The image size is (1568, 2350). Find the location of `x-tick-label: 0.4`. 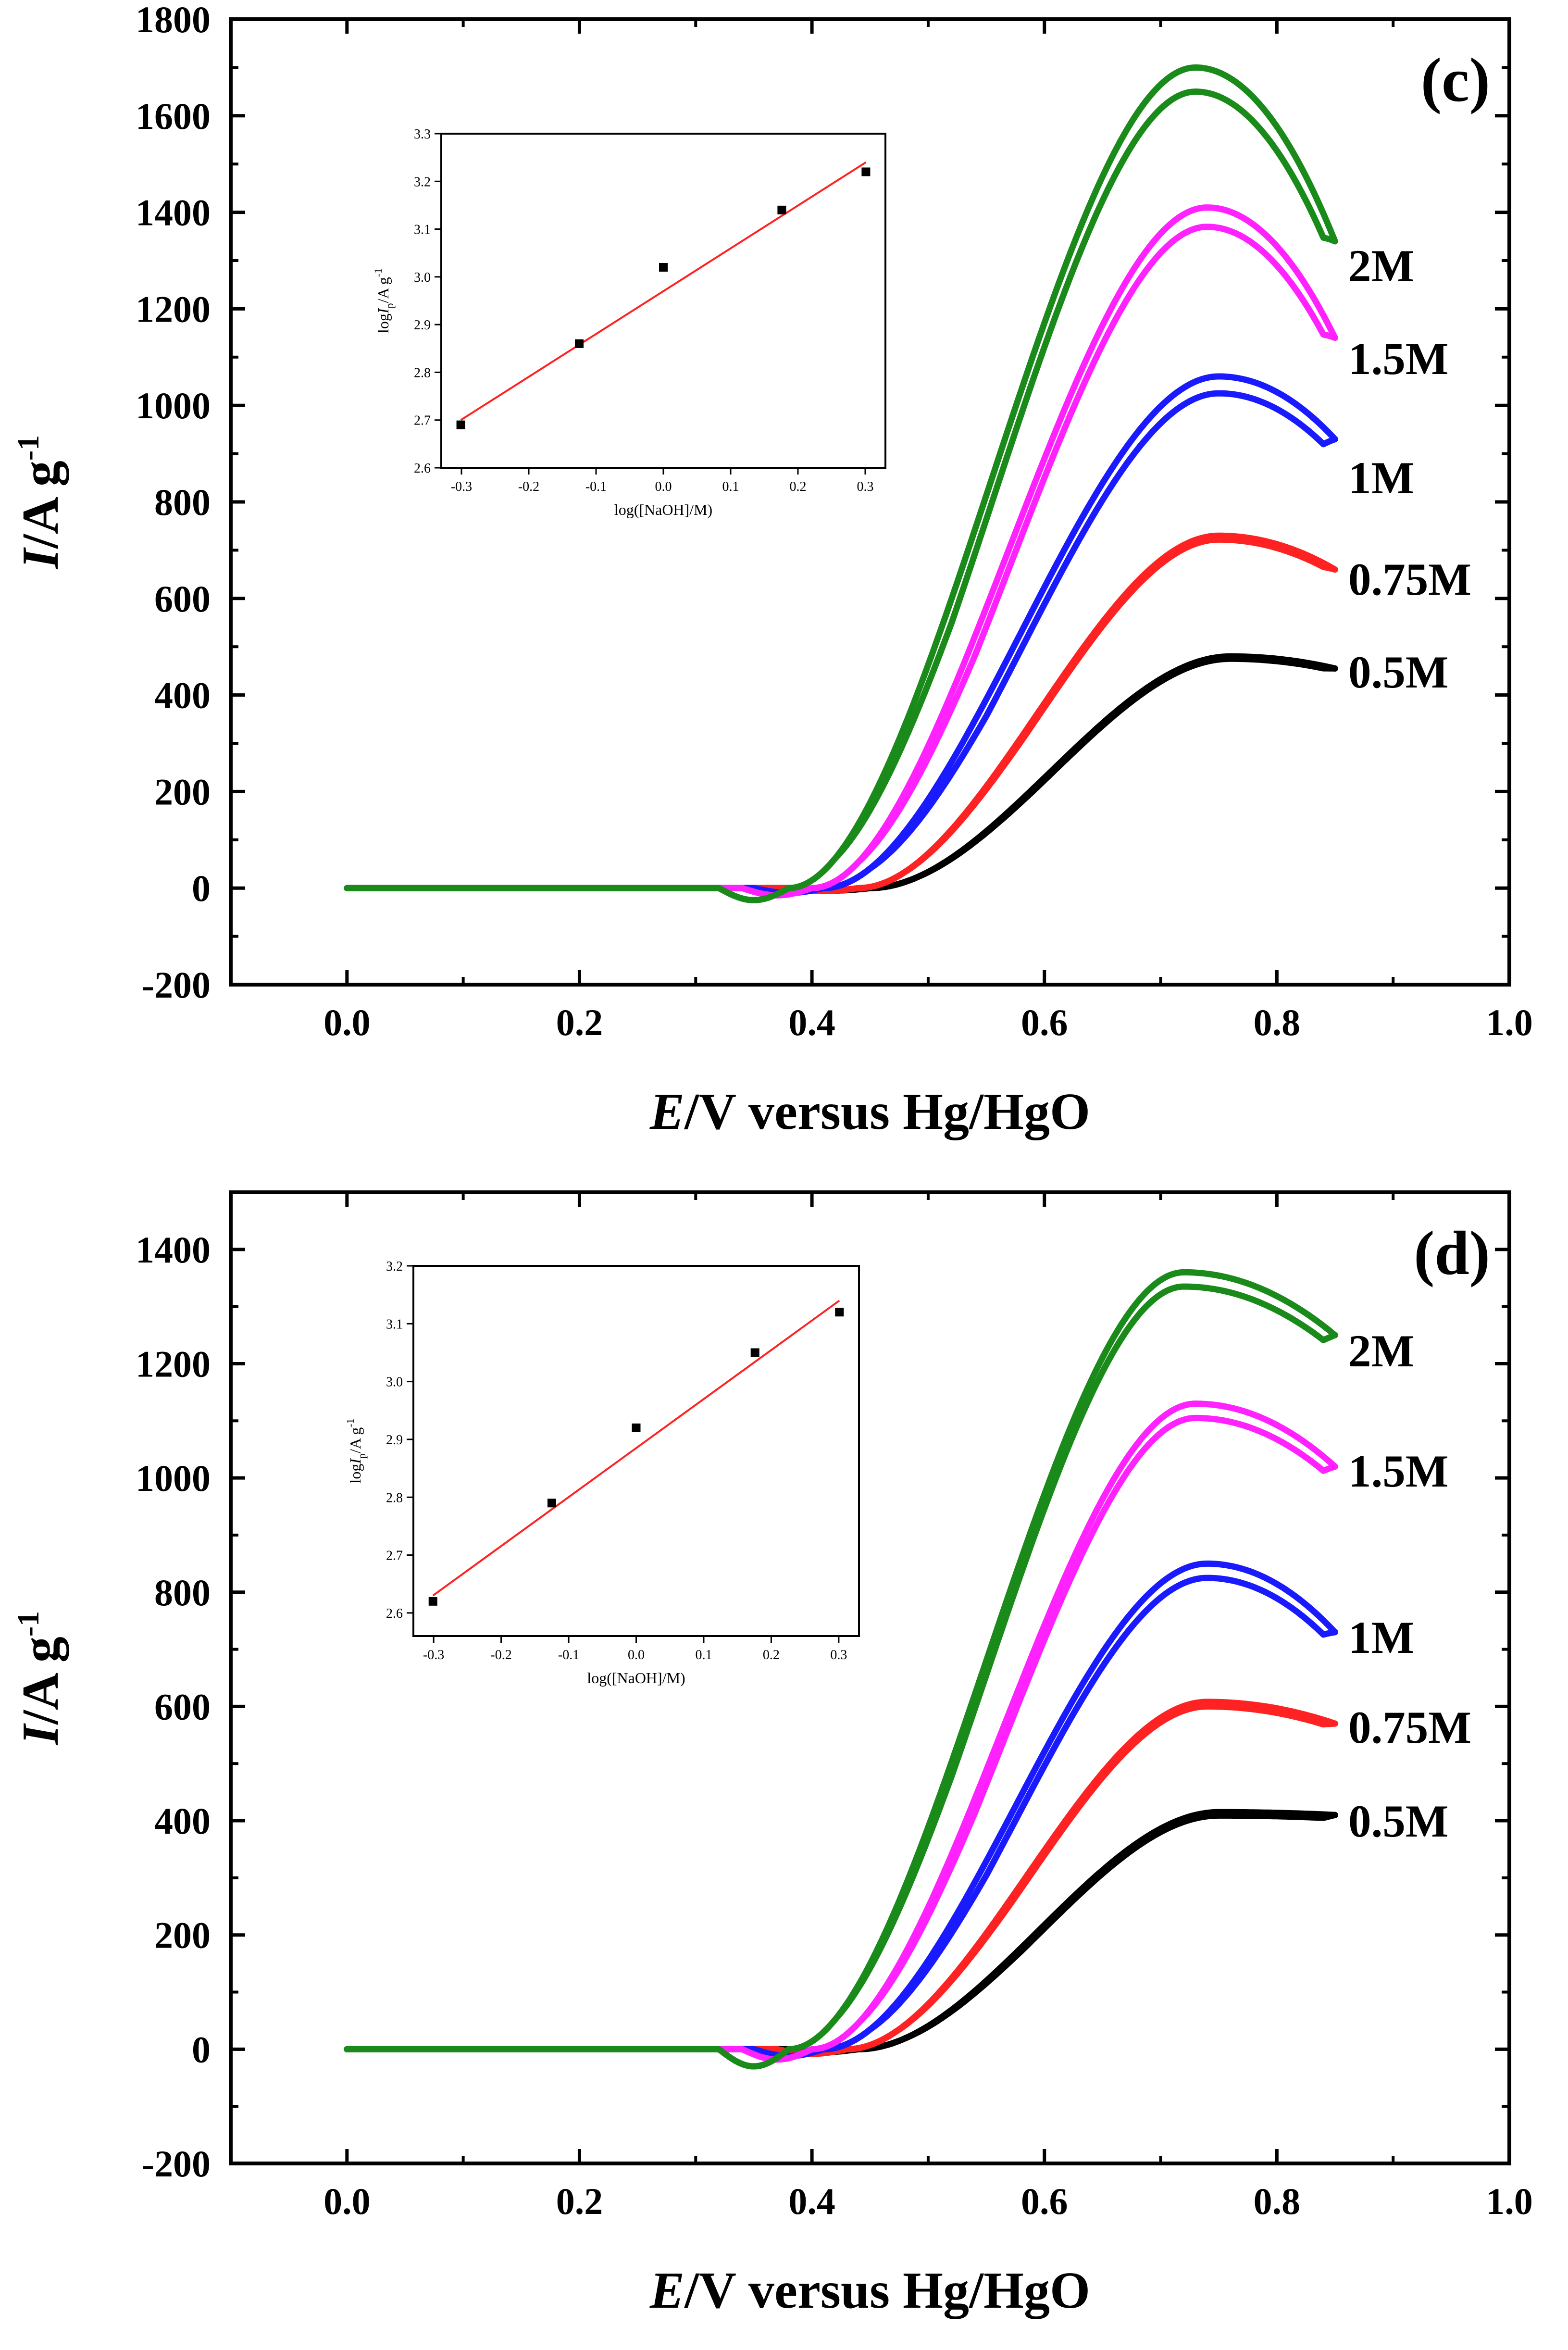

x-tick-label: 0.4 is located at coordinates (811, 1022).